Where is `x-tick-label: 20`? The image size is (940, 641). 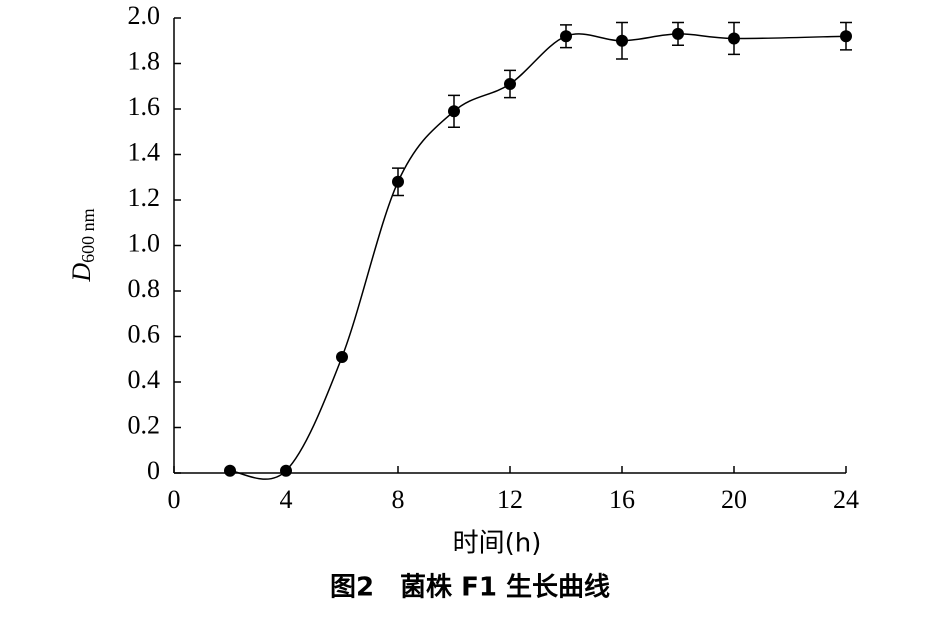 x-tick-label: 20 is located at coordinates (734, 499).